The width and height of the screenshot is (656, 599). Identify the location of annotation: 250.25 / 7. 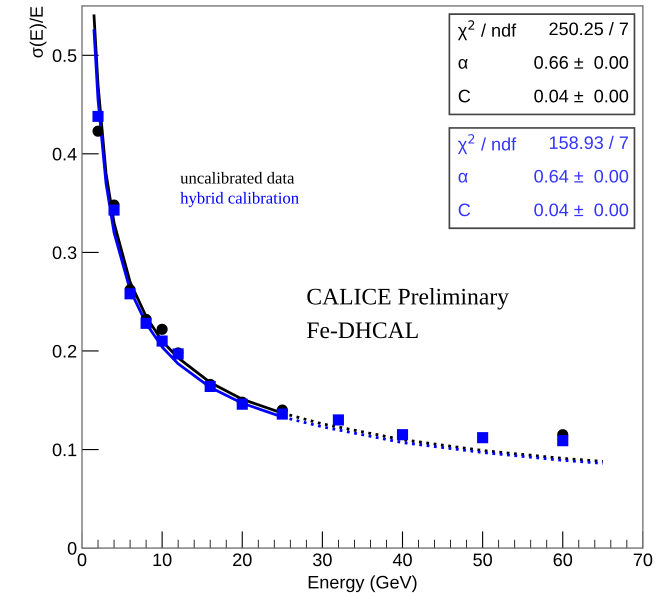
(588, 29).